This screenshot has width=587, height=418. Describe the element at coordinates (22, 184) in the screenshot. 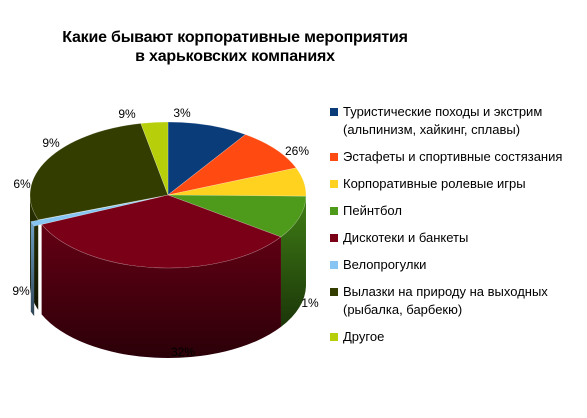

I see `data-label-3: 6%` at that location.